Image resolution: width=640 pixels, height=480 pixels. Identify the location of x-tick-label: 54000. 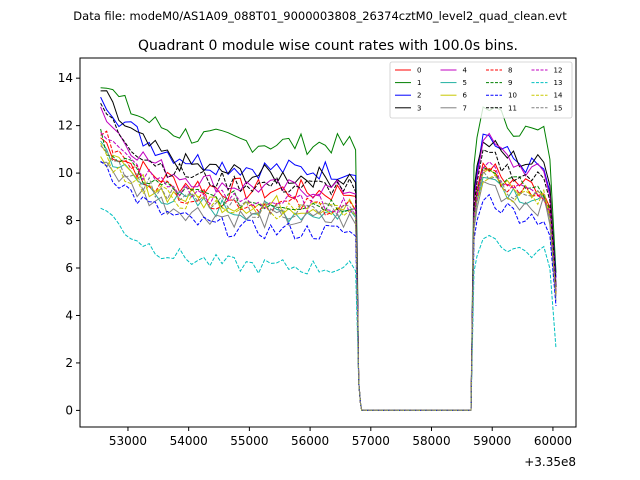
(189, 441).